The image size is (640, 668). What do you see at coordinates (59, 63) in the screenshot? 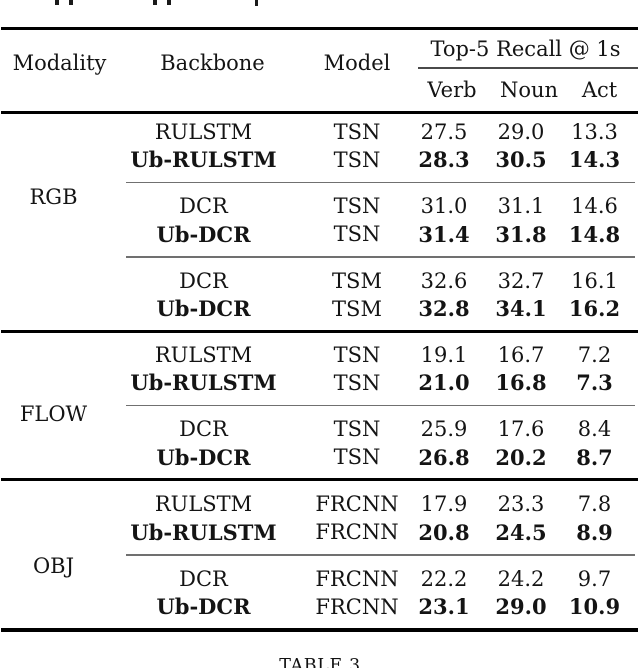
I see `modality-column-header: Modality` at bounding box center [59, 63].